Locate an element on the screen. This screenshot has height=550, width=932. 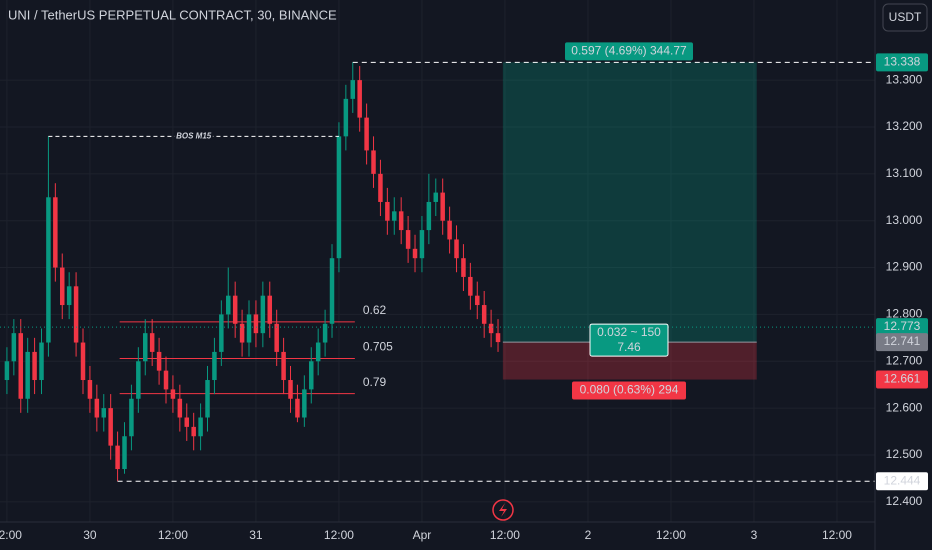
position-label: 0.032 ~ 150 is located at coordinates (629, 332).